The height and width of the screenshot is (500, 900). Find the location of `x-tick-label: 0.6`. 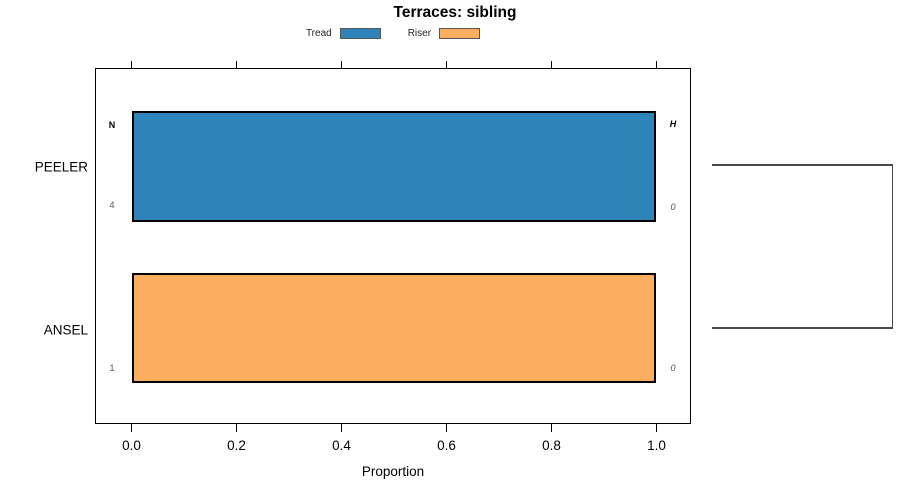

x-tick-label: 0.6 is located at coordinates (446, 445).